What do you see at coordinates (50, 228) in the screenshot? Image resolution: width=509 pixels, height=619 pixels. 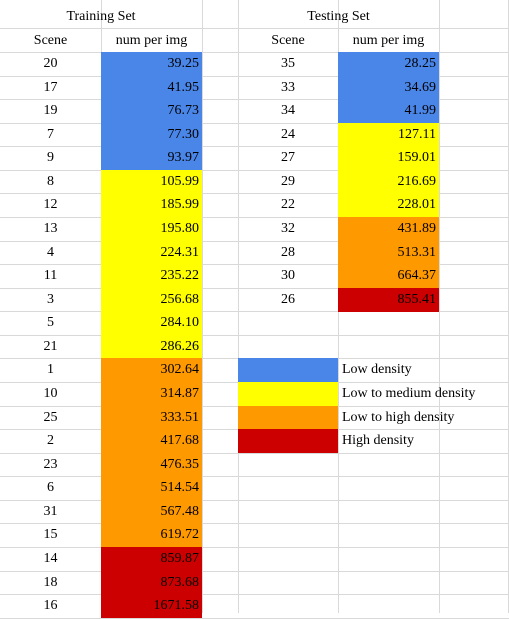 I see `training-scene-cell: 13` at bounding box center [50, 228].